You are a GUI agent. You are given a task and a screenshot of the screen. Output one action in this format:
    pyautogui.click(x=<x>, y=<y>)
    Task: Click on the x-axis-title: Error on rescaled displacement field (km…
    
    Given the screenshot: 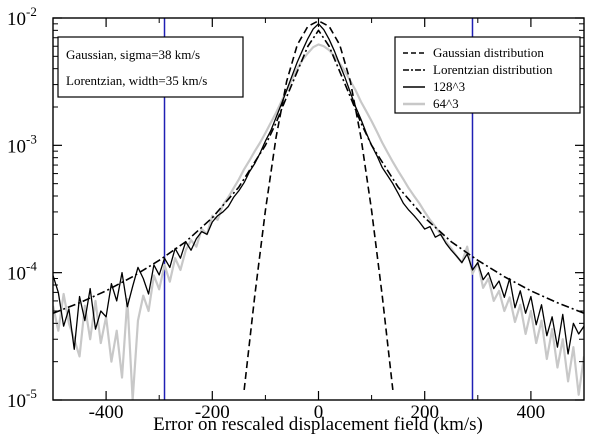 What is the action you would take?
    pyautogui.click(x=318, y=424)
    